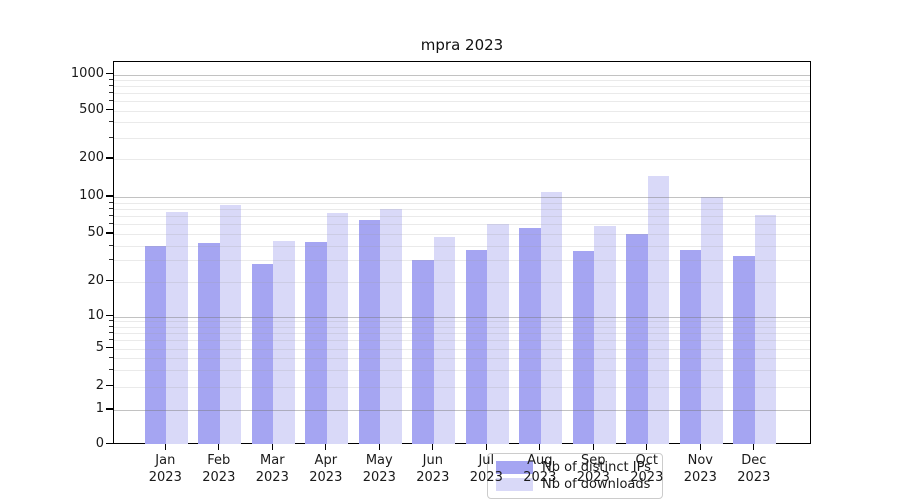  Describe the element at coordinates (209, 344) in the screenshot. I see `bar-nb-of-distinct-ips-feb` at that location.